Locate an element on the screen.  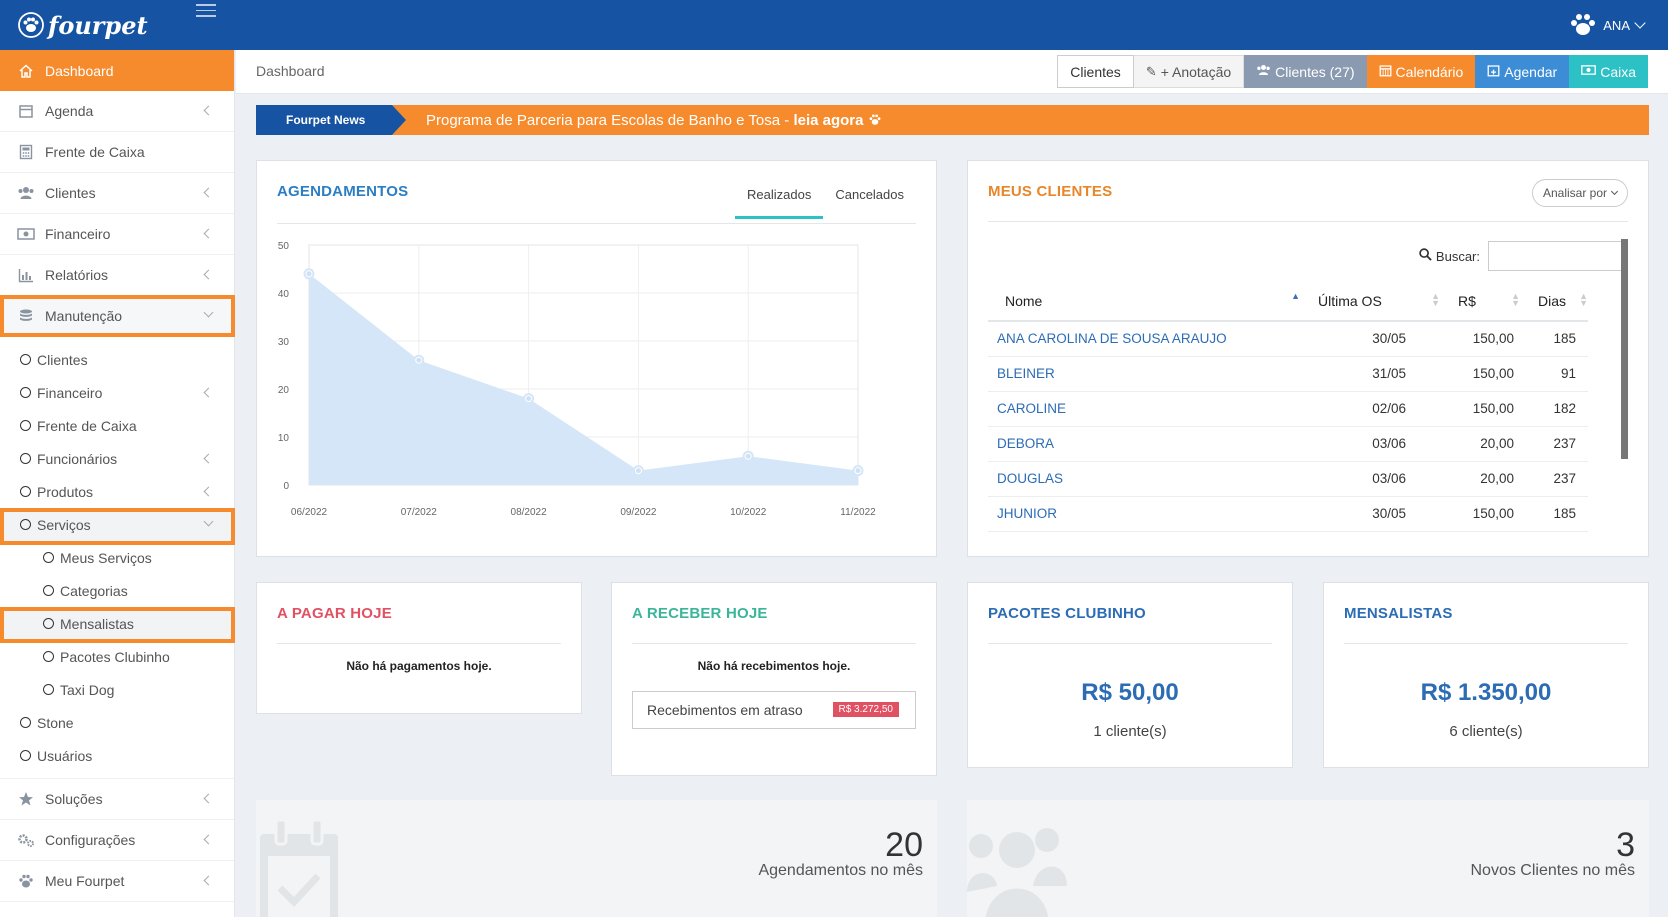
agendamentos-mes-label: Agendamentos no mês is located at coordinates (840, 870).